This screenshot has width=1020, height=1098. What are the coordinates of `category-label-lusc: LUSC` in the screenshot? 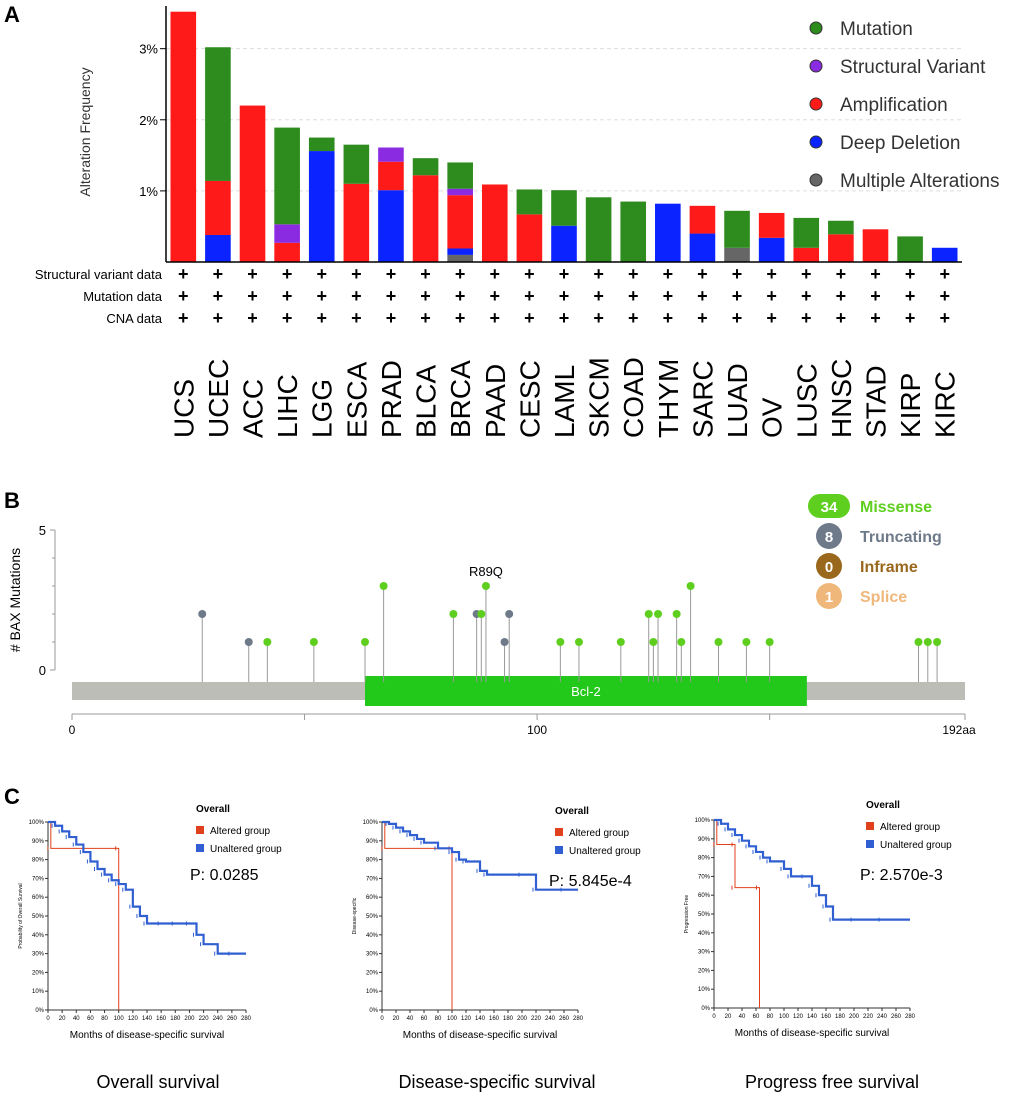 It's located at (806, 400).